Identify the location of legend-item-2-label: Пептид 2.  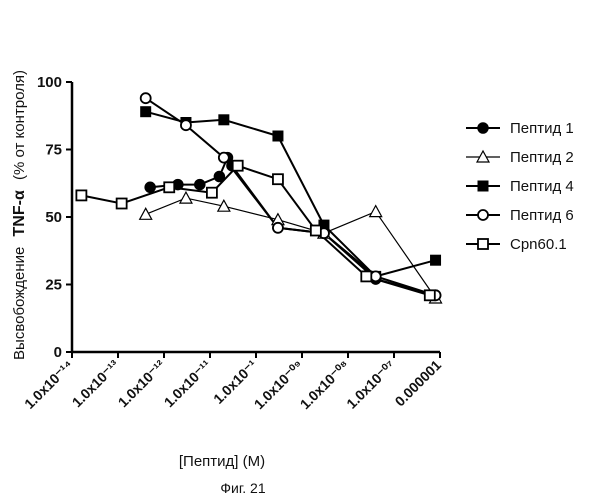
(542, 157).